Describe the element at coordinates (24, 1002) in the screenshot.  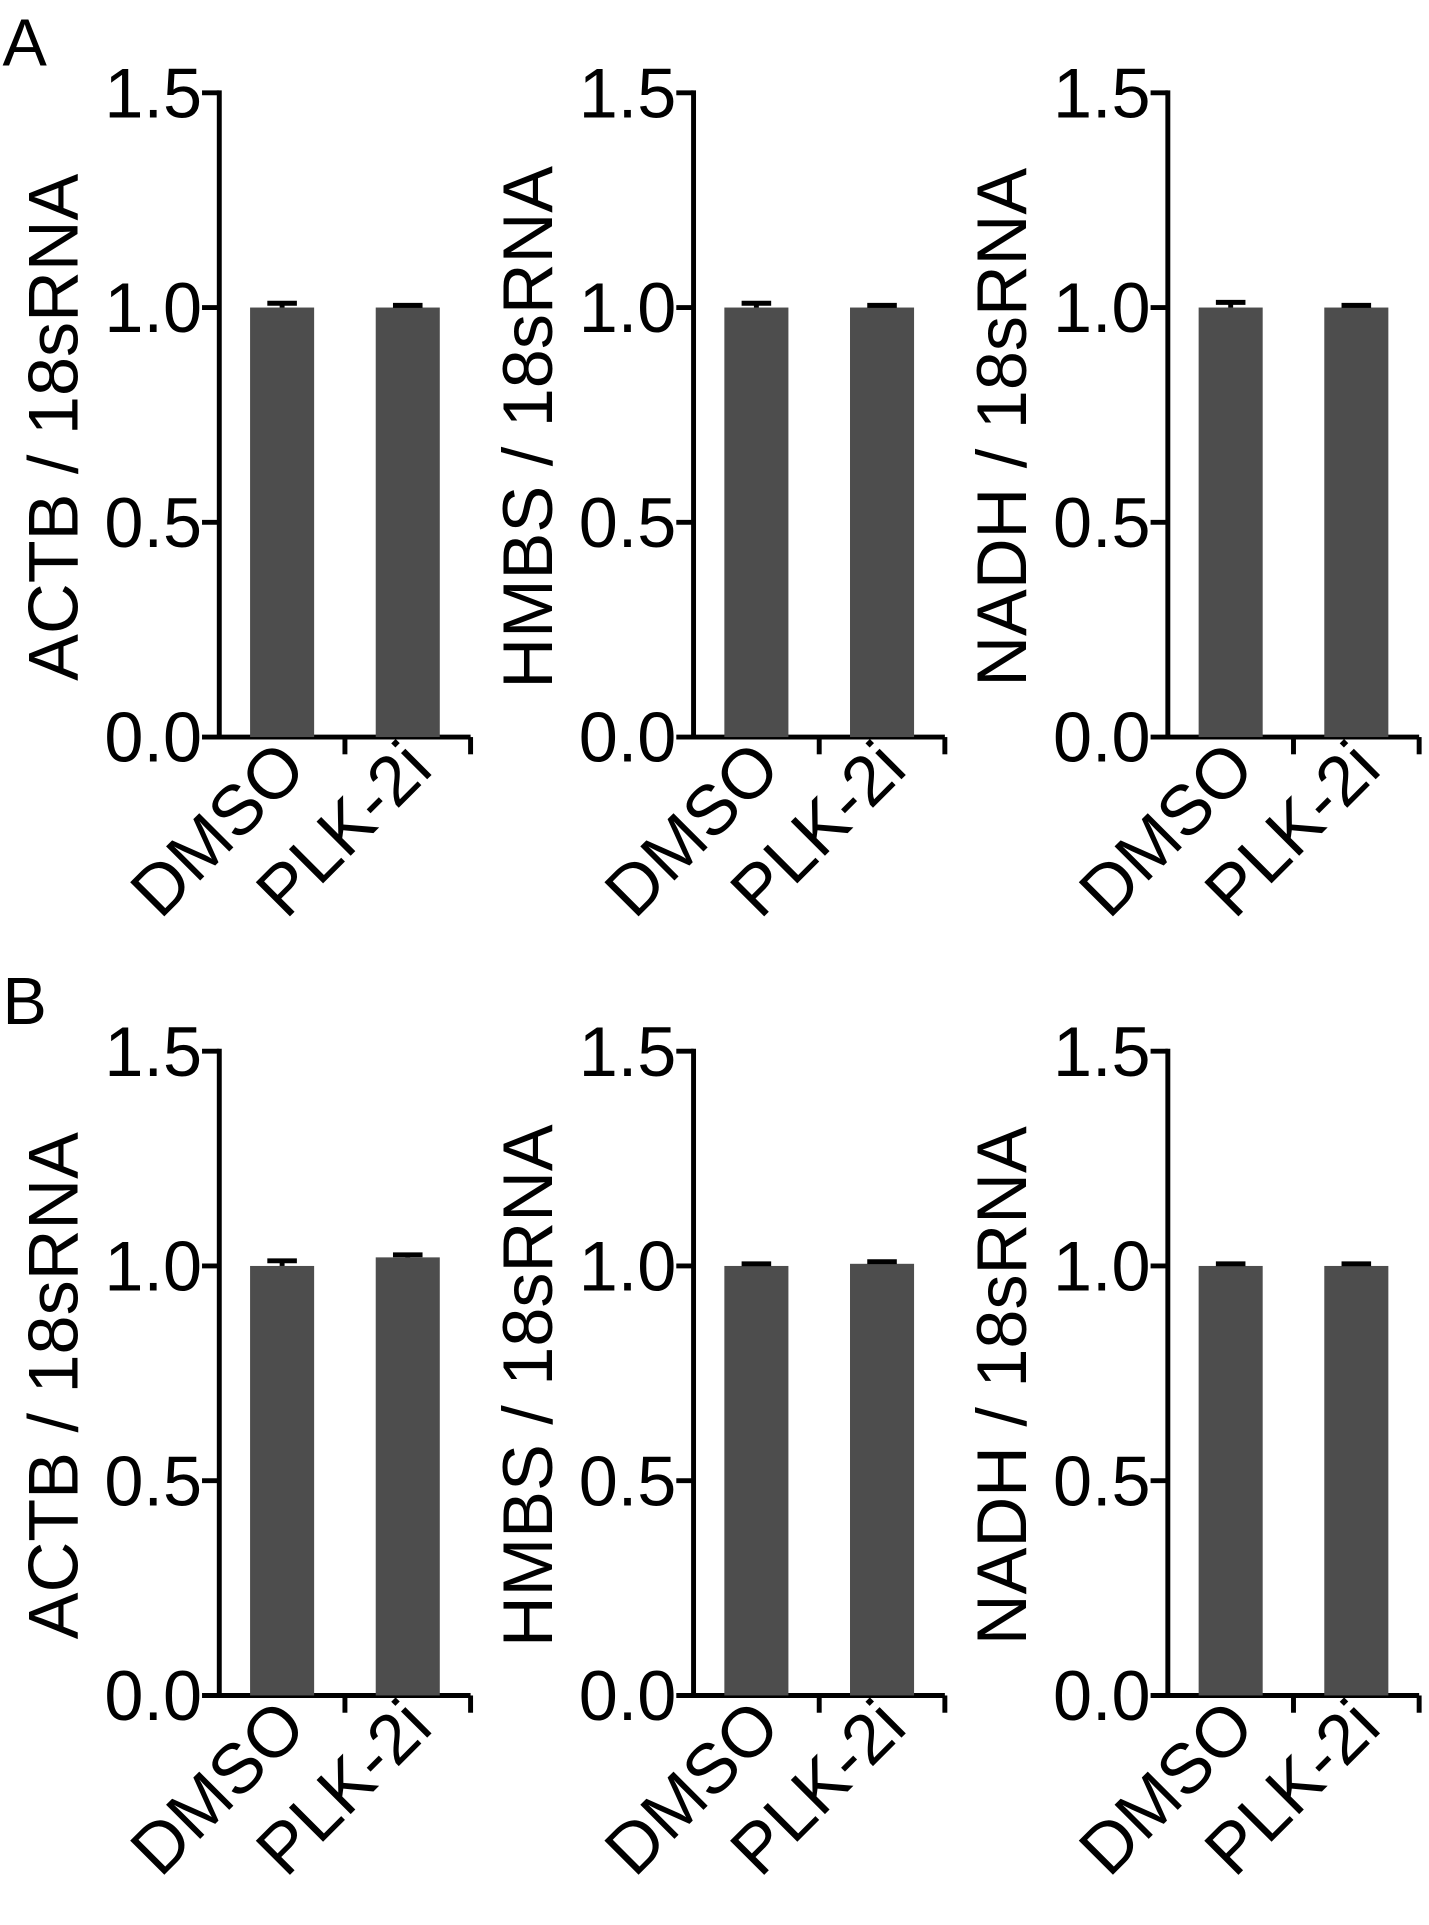
I see `panel-label: B` at that location.